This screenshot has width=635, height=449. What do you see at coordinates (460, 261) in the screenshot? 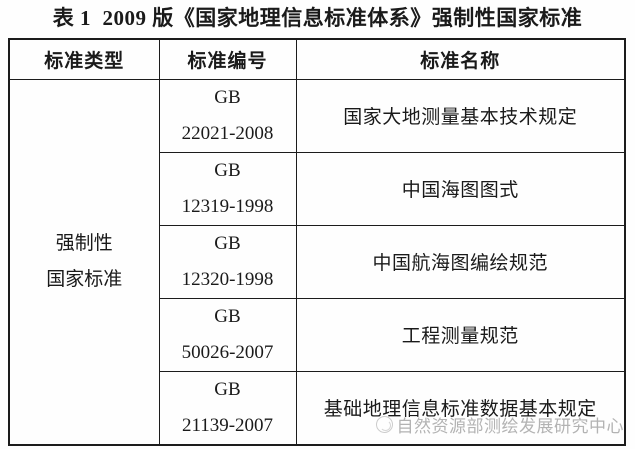
I see `standard-name-cell: 中国航海图编绘规范` at bounding box center [460, 261].